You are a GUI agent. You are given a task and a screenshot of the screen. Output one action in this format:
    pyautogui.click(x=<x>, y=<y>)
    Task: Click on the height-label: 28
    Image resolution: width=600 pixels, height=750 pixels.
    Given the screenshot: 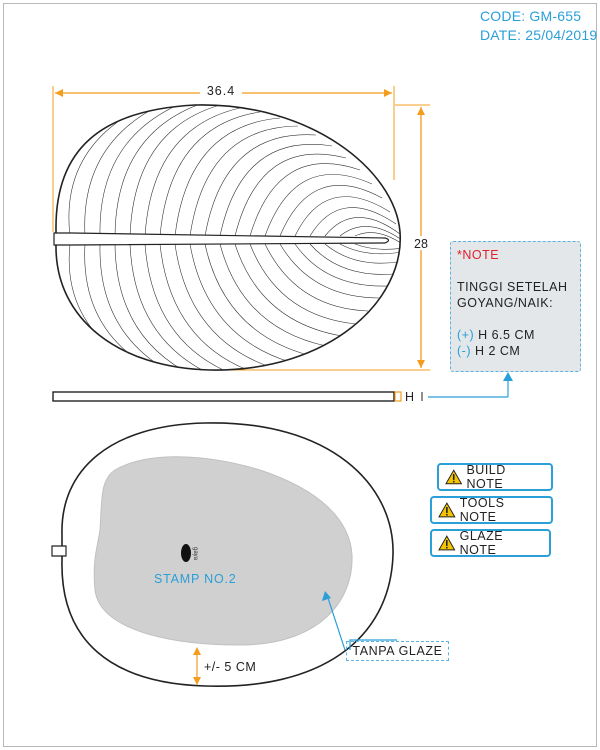 What is the action you would take?
    pyautogui.click(x=421, y=244)
    